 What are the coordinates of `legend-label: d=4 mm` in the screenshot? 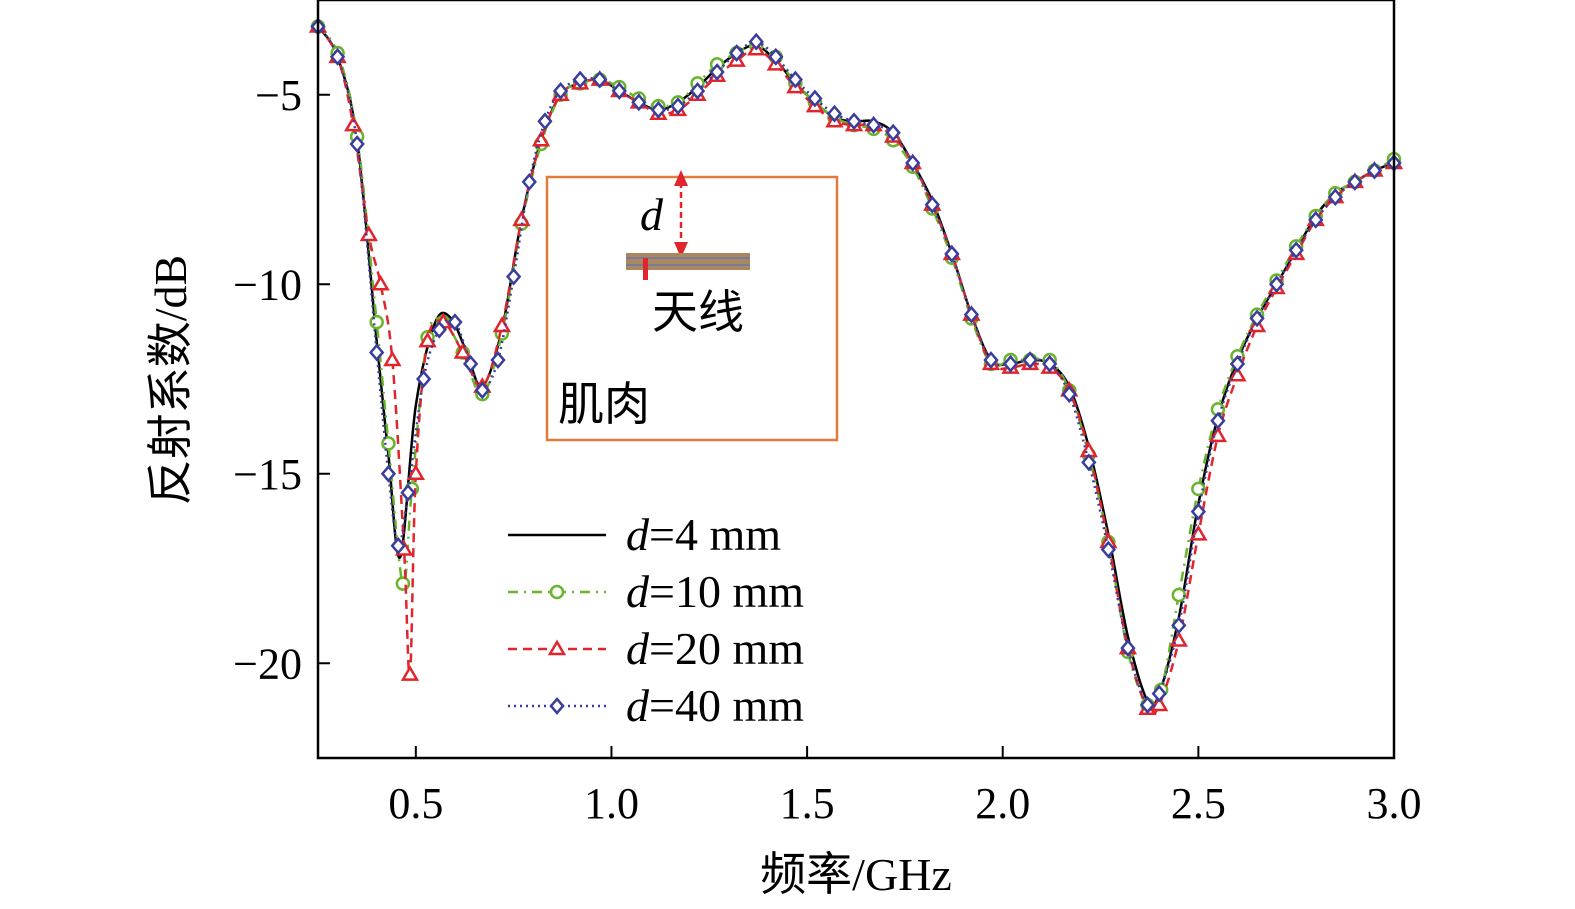 It's located at (703, 534).